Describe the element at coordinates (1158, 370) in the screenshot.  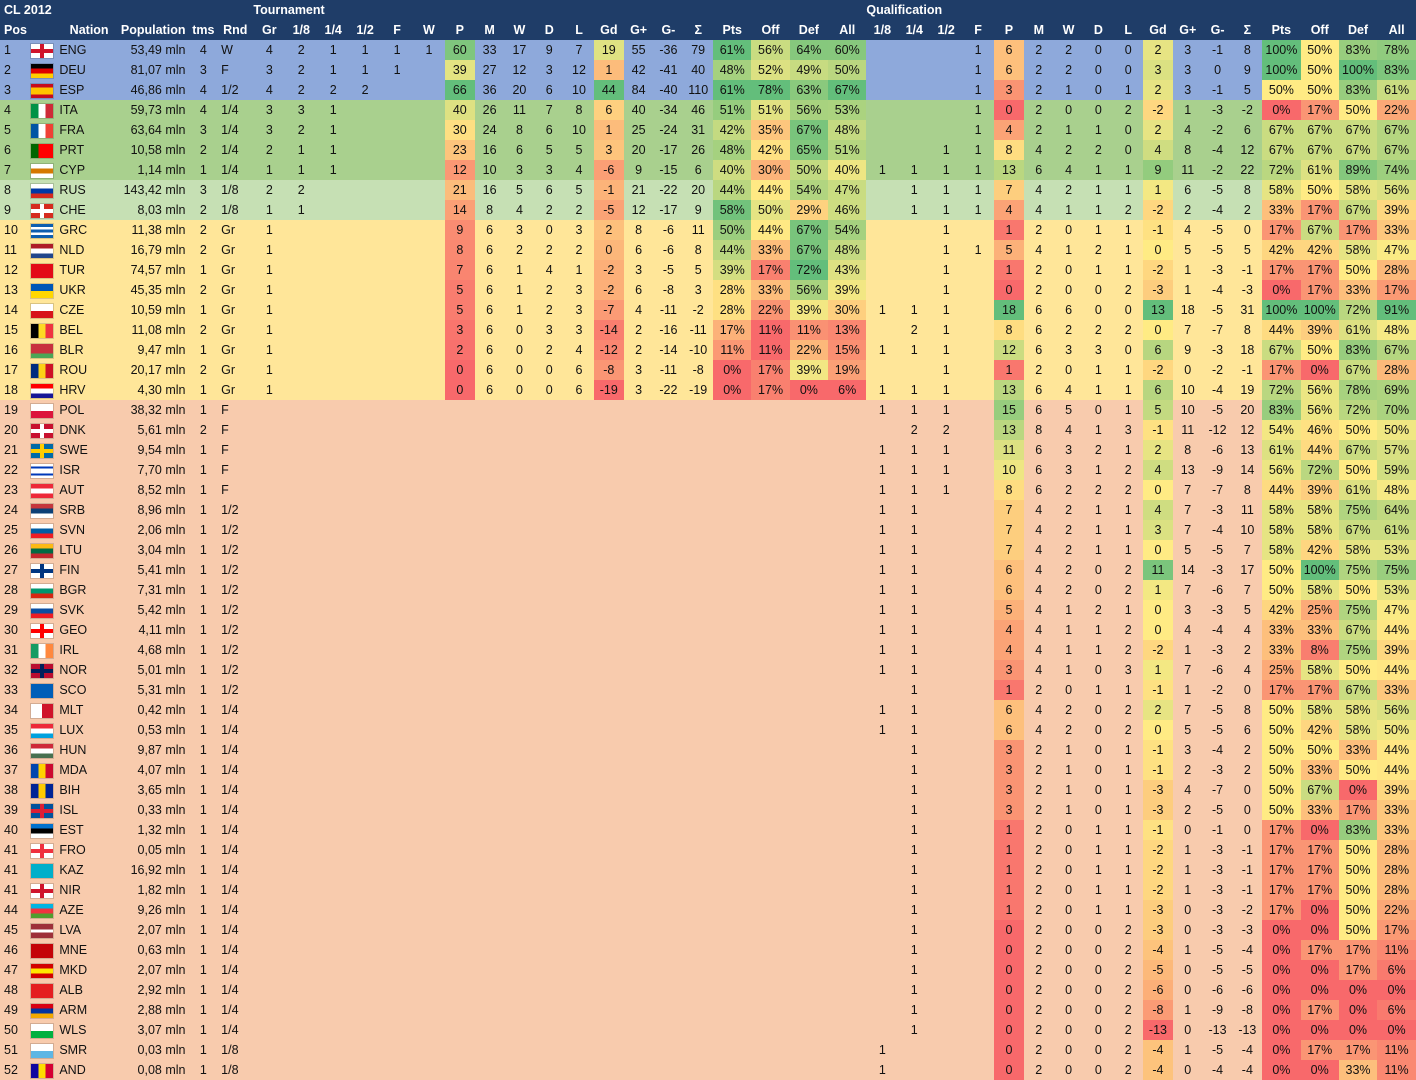
I see `qualification-stat-cell: -2` at that location.